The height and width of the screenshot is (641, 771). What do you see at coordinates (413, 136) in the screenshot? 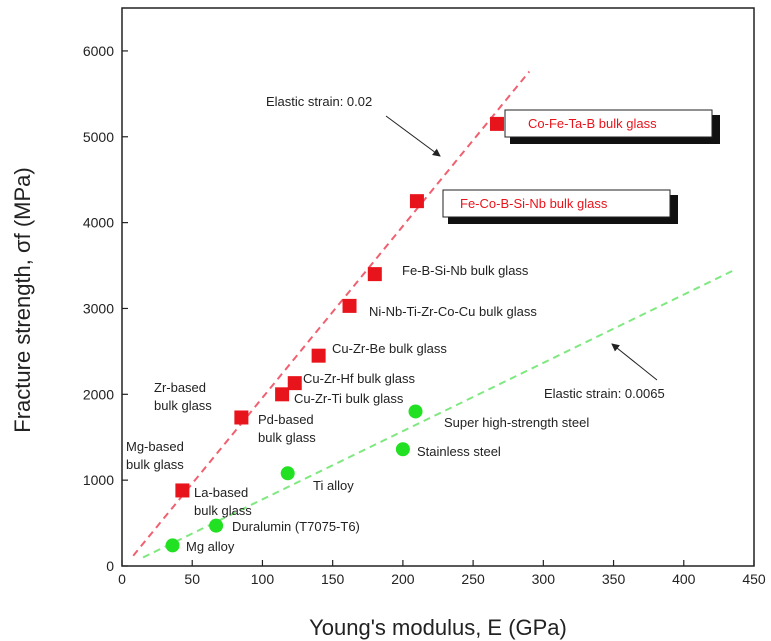
I see `arrow-elastic-strain-0.02` at bounding box center [413, 136].